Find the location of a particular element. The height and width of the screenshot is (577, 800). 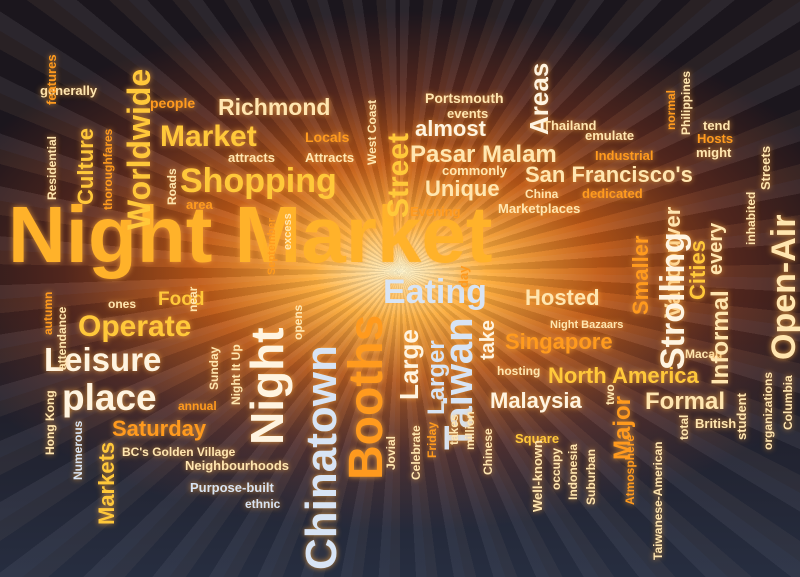

word: tend is located at coordinates (717, 125).